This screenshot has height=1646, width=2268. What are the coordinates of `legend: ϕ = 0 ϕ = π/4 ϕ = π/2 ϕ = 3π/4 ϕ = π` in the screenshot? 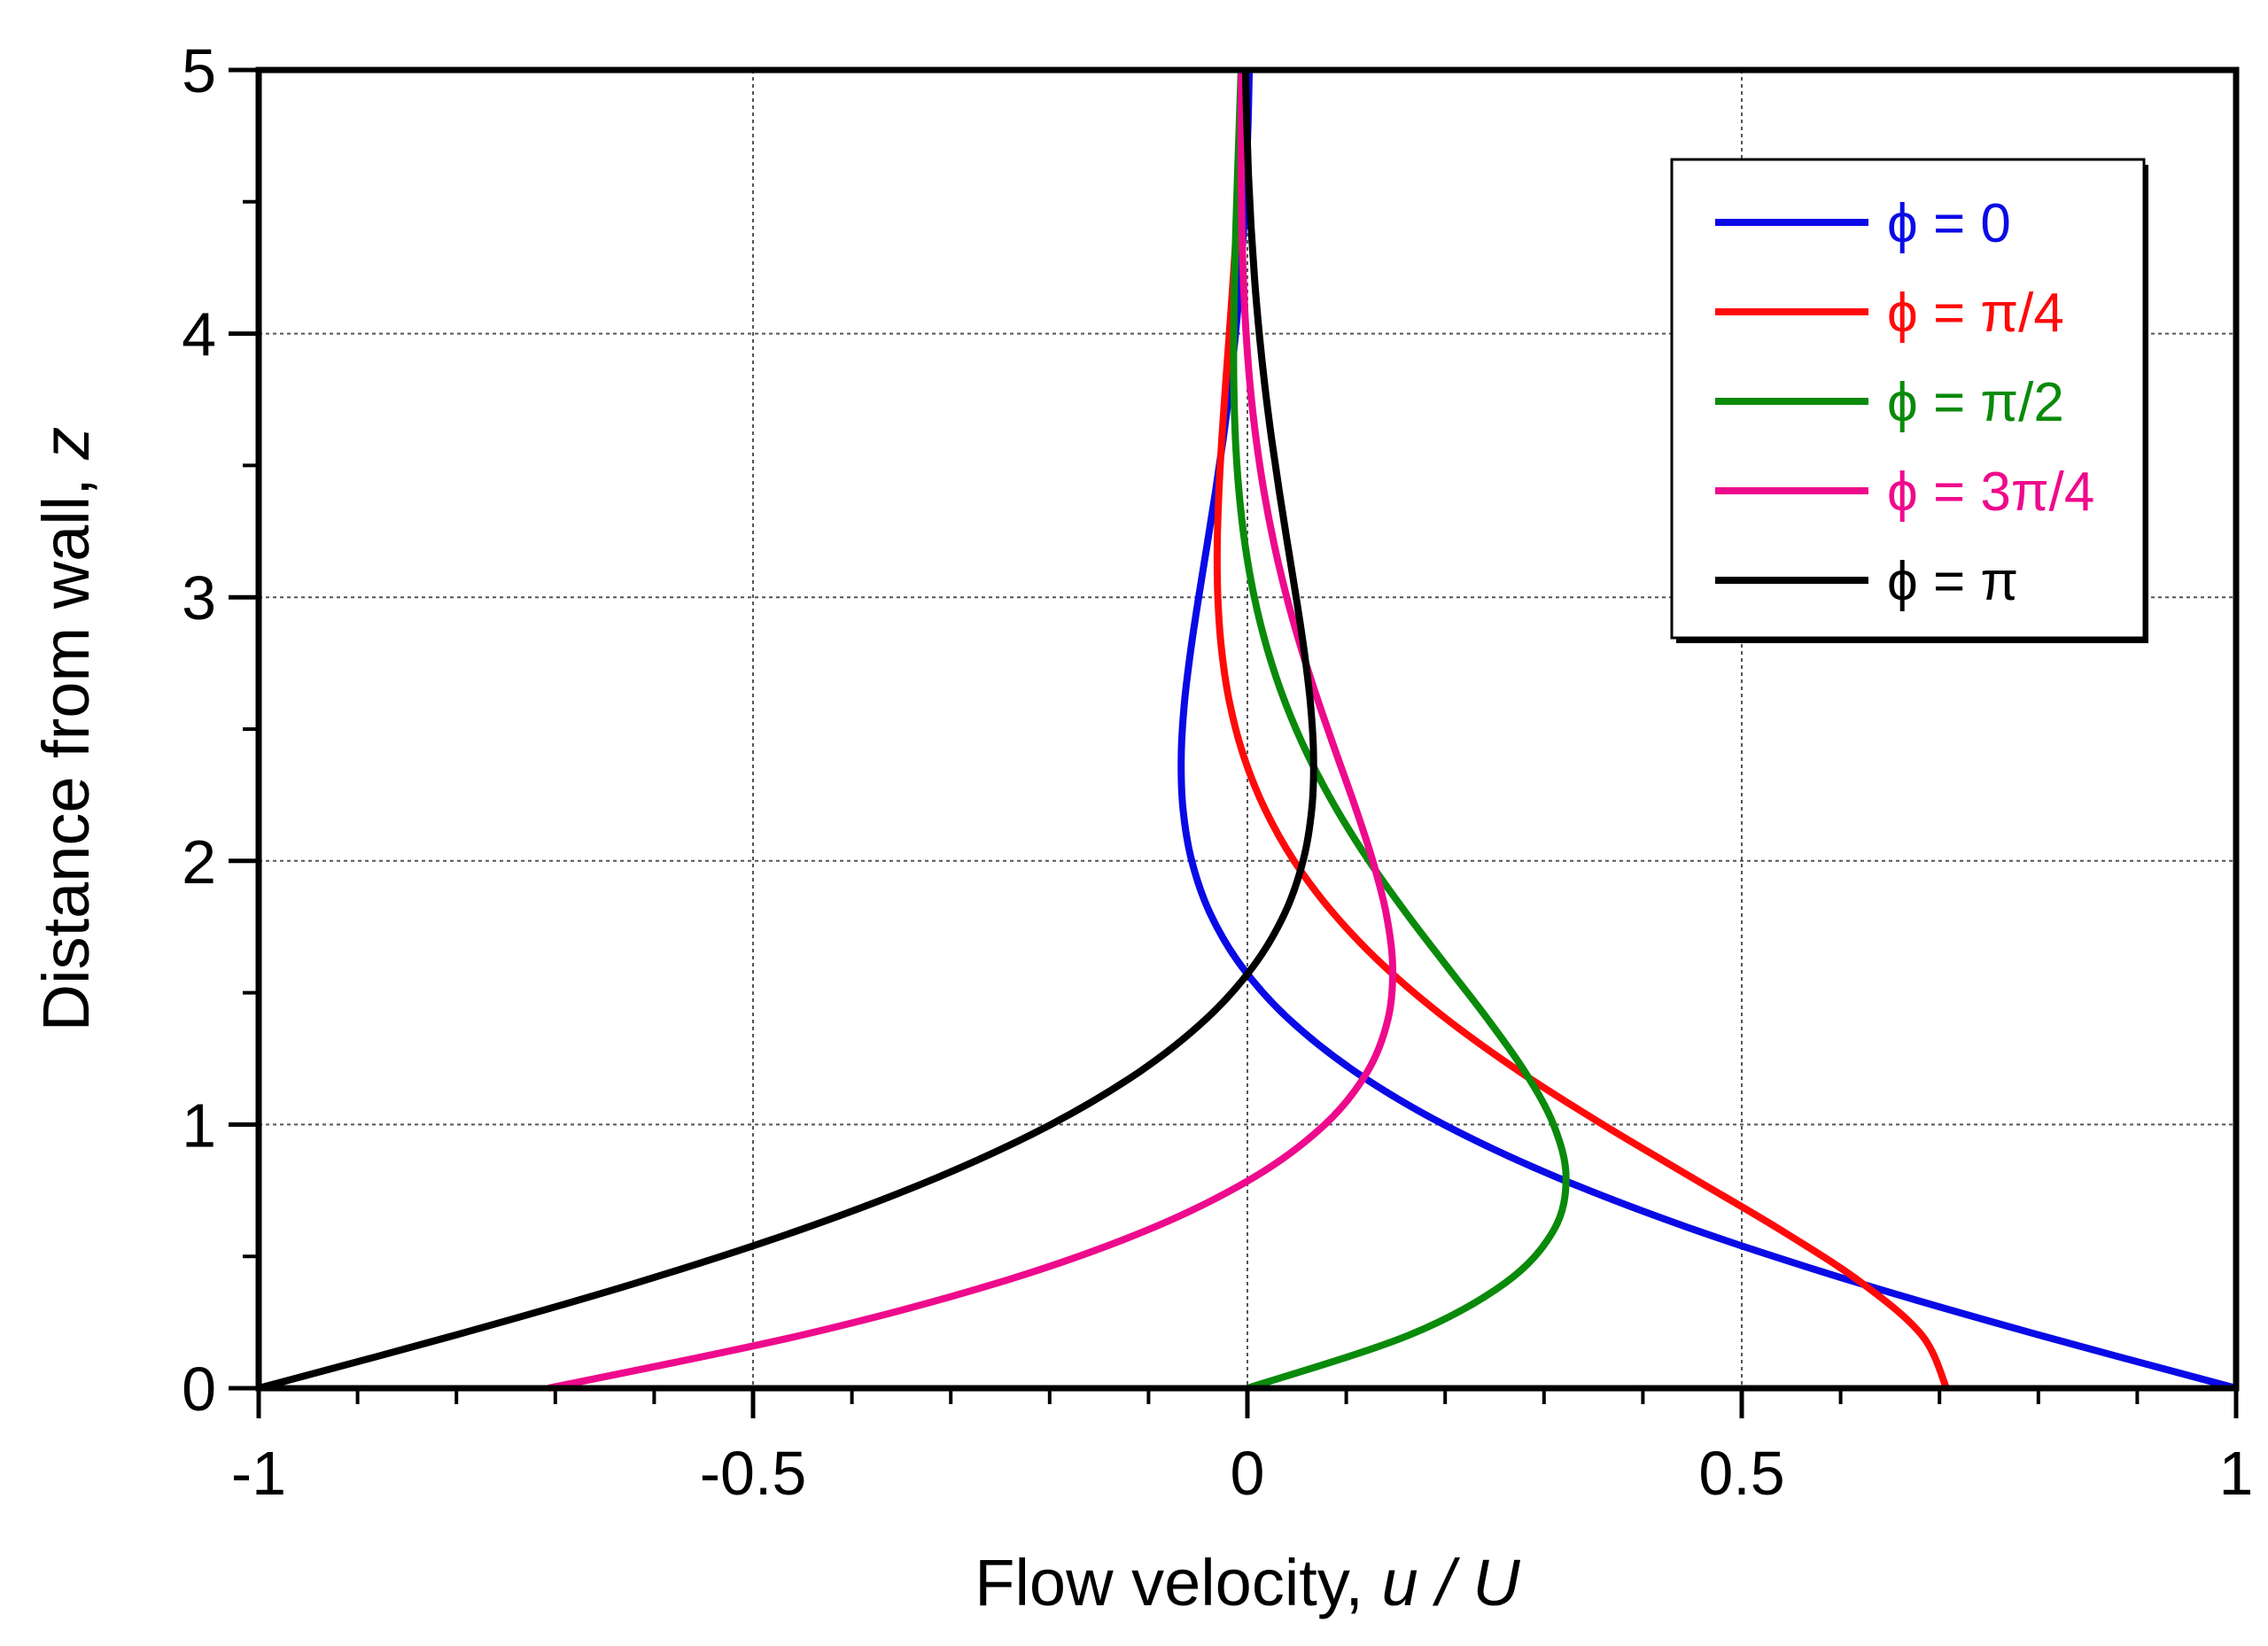 It's located at (1909, 400).